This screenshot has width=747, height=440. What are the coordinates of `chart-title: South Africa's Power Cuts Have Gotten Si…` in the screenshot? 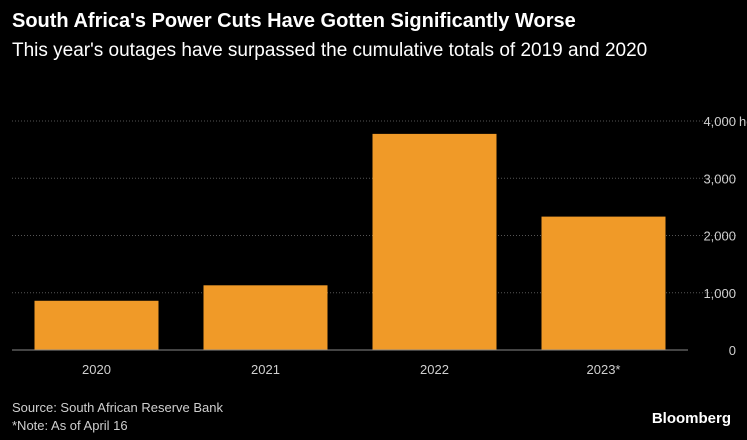 It's located at (294, 21).